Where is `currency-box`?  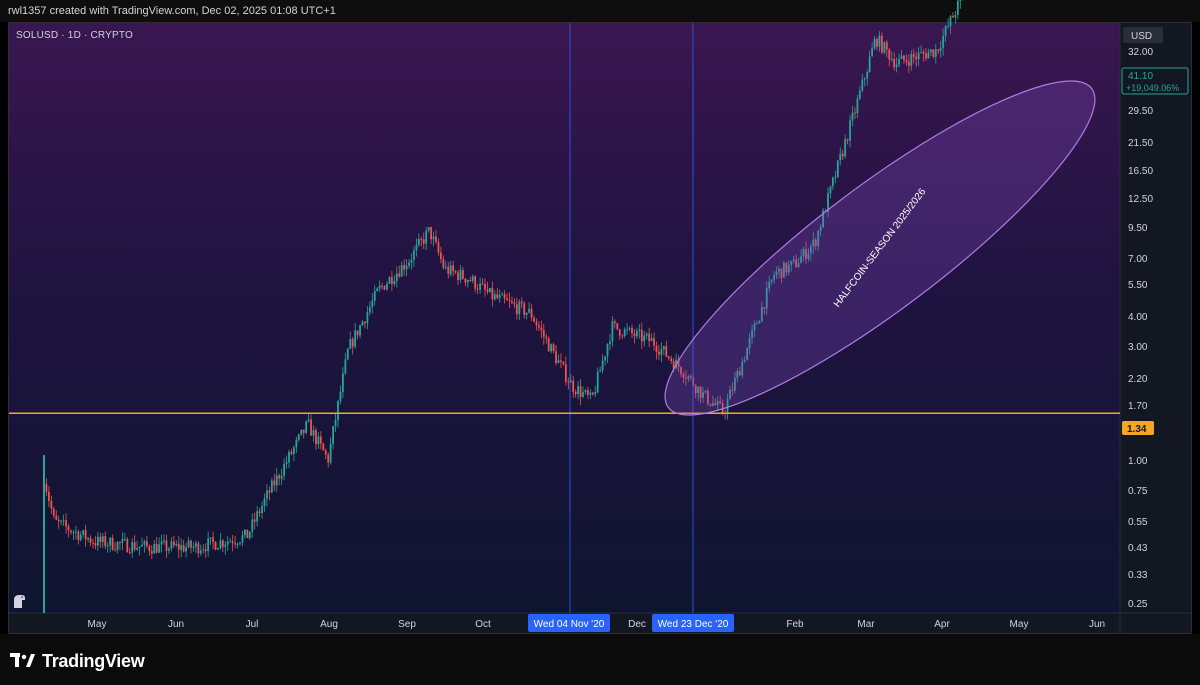 currency-box is located at coordinates (1143, 35).